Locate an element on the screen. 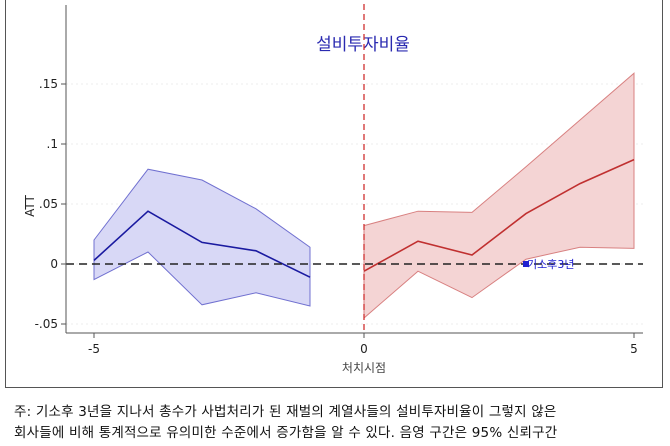 The width and height of the screenshot is (670, 446). annotation-label: 기소후3년 is located at coordinates (550, 264).